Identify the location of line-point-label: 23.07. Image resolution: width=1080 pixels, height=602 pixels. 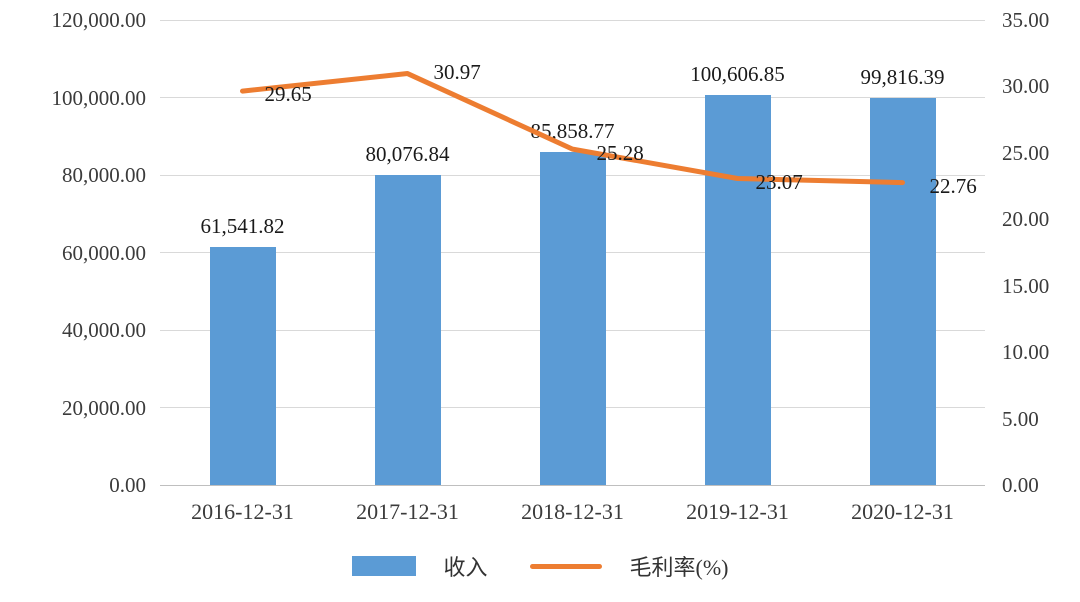
(779, 182).